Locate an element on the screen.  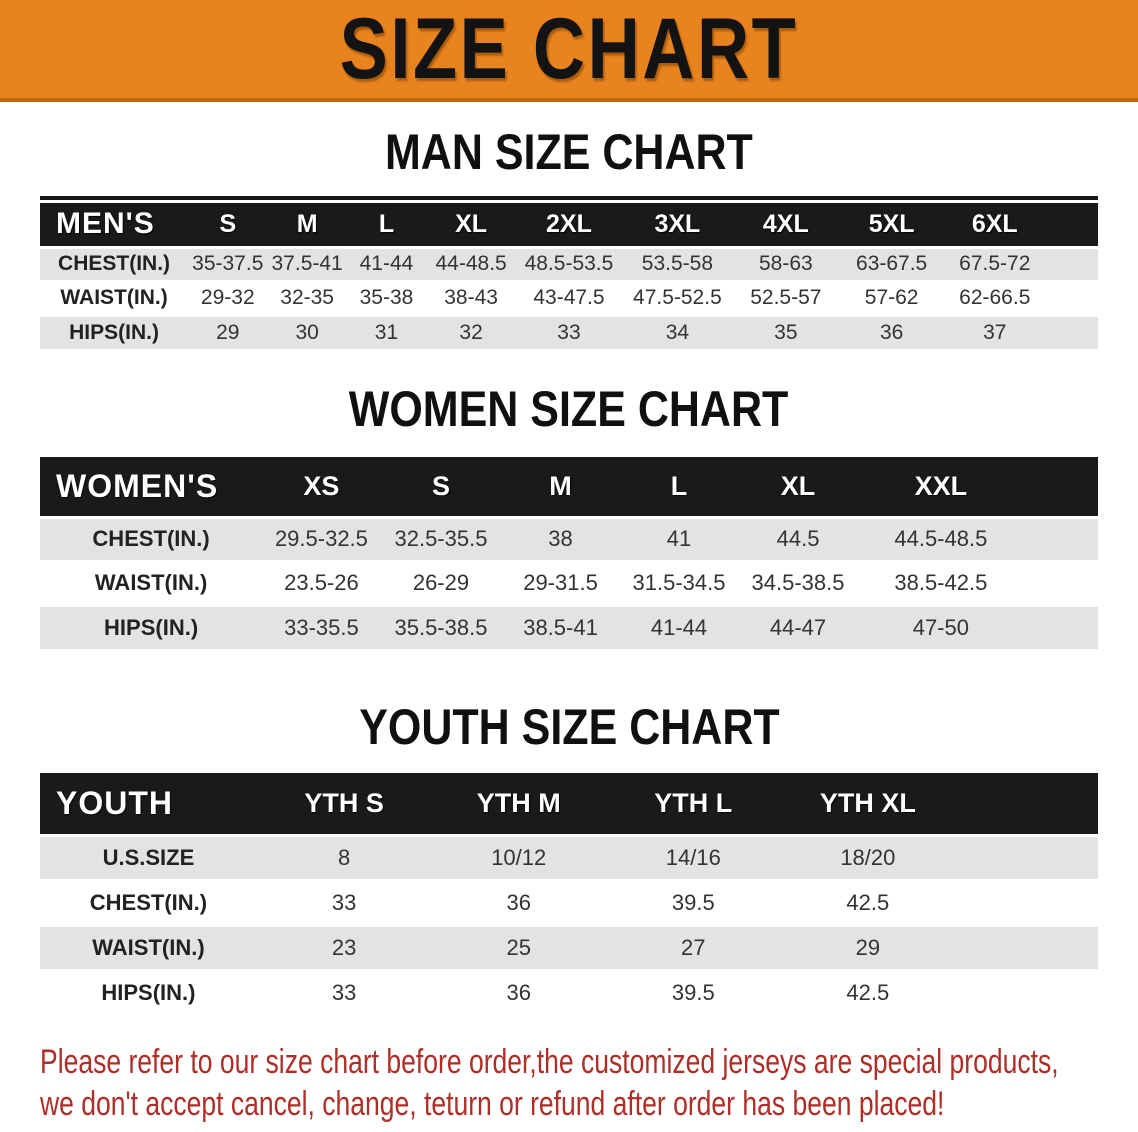
size-value-cell: 31 is located at coordinates (386, 331).